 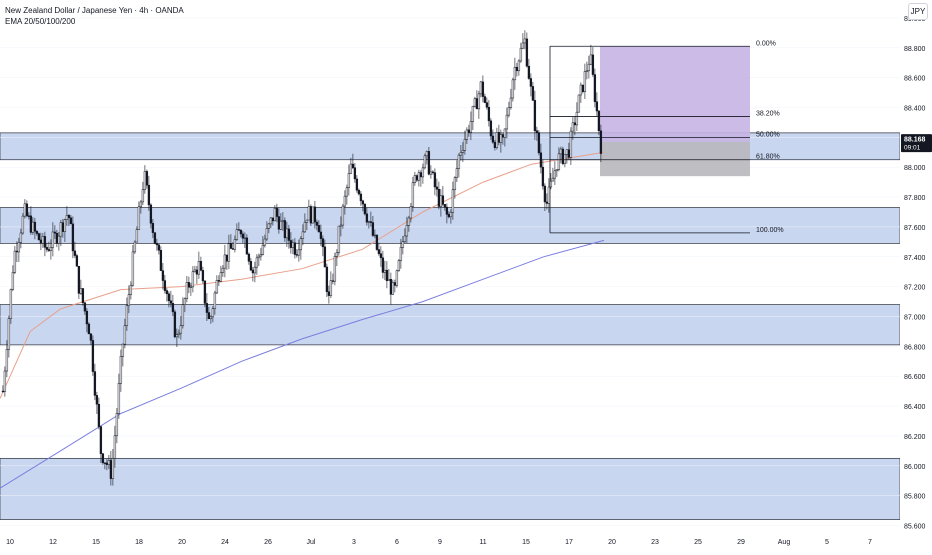 What do you see at coordinates (40, 21) in the screenshot?
I see `indicator-label: EMA 20/50/100/200` at bounding box center [40, 21].